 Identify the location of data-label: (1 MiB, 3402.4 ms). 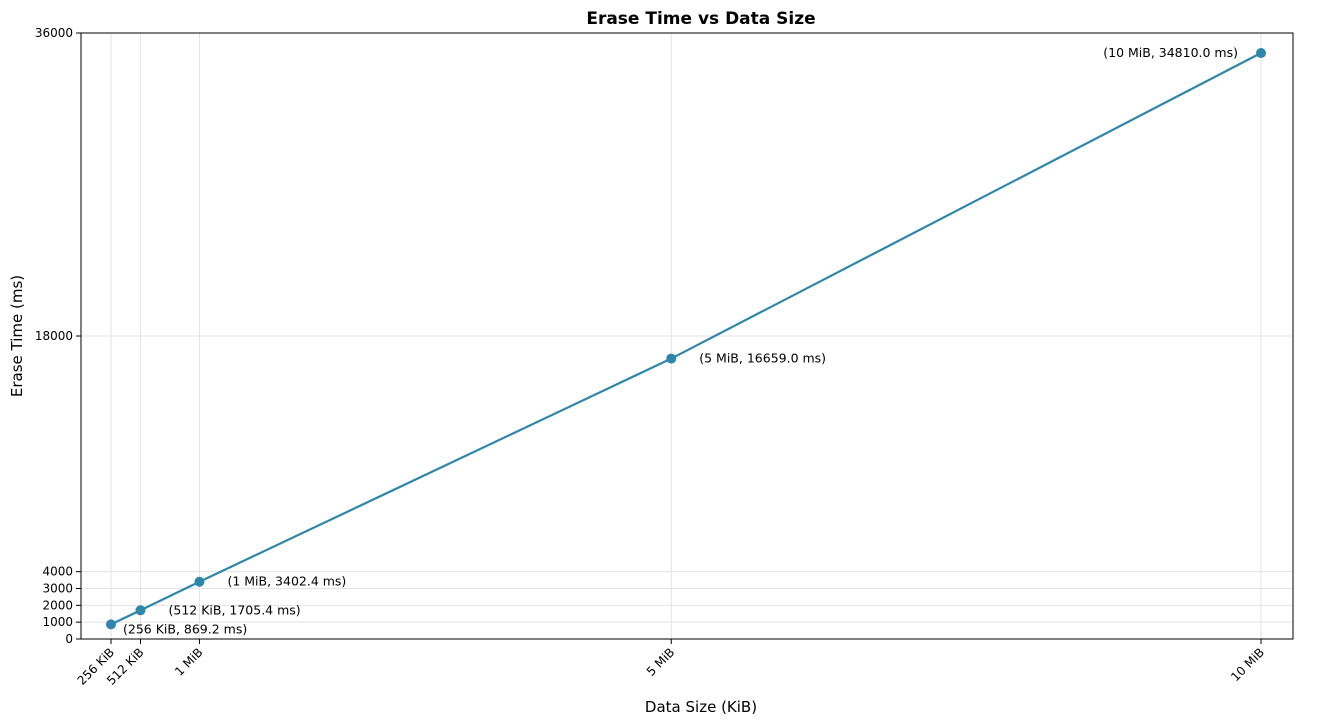
(286, 581).